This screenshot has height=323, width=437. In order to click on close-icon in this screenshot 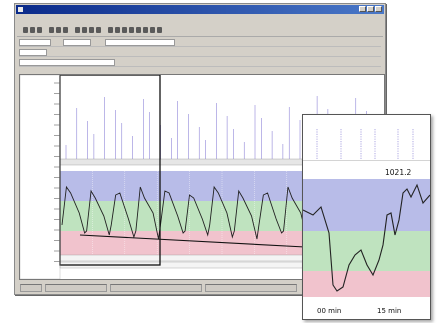, I will do `click(378, 9)`.